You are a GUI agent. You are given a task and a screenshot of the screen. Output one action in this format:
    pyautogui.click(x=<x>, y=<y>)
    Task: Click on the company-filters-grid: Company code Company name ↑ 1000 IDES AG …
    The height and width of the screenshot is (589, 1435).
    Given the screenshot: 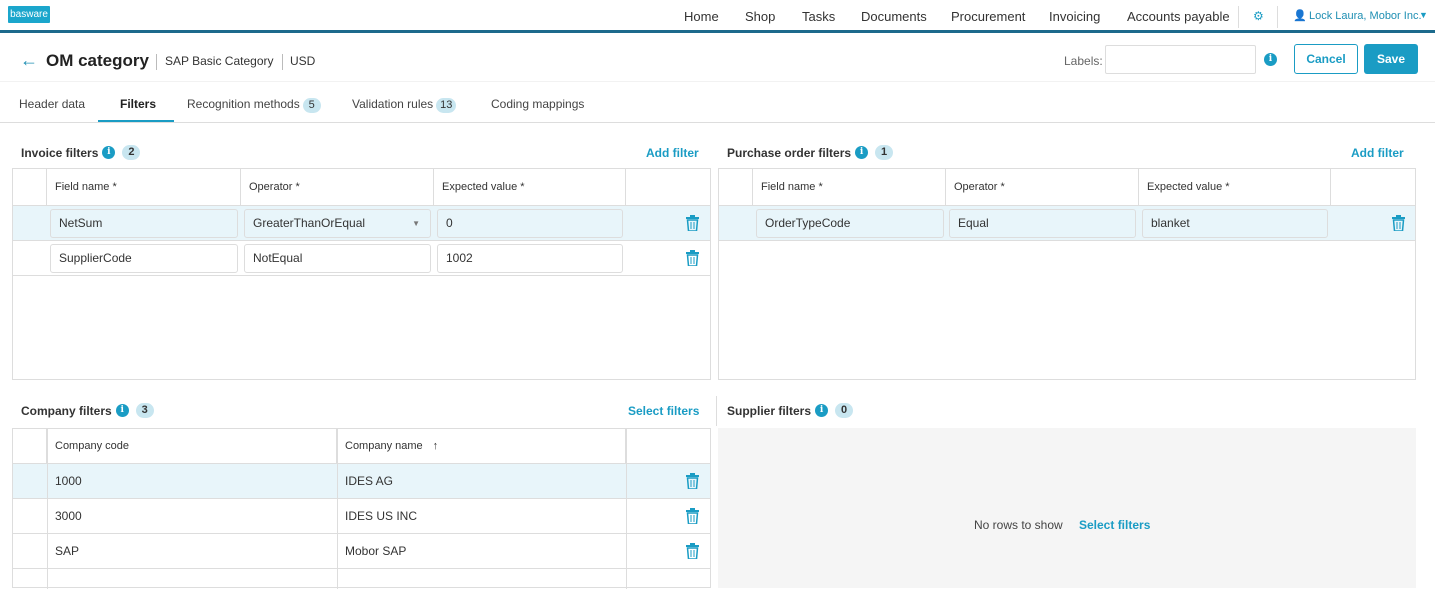 What is the action you would take?
    pyautogui.click(x=361, y=508)
    